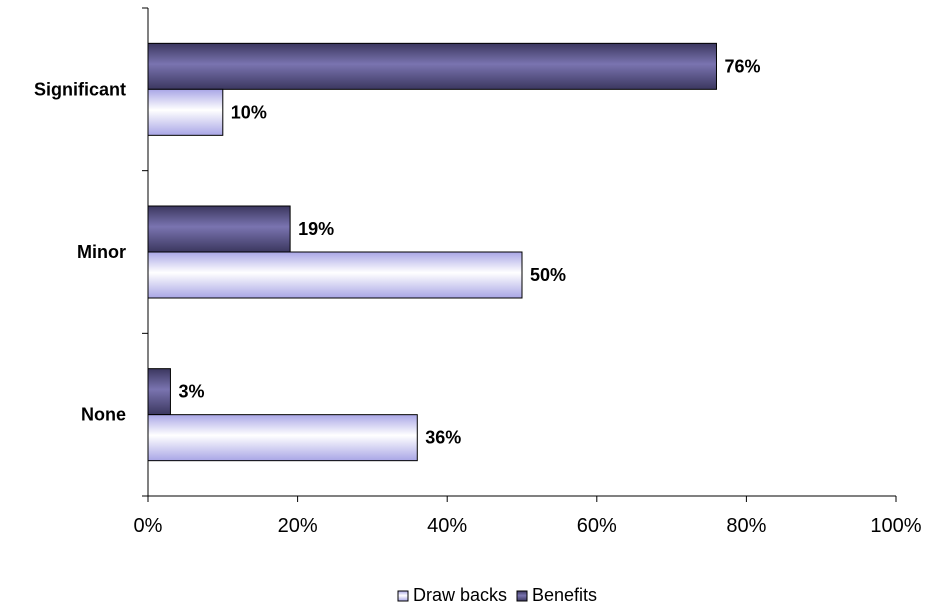  I want to click on category-label: None, so click(103, 415).